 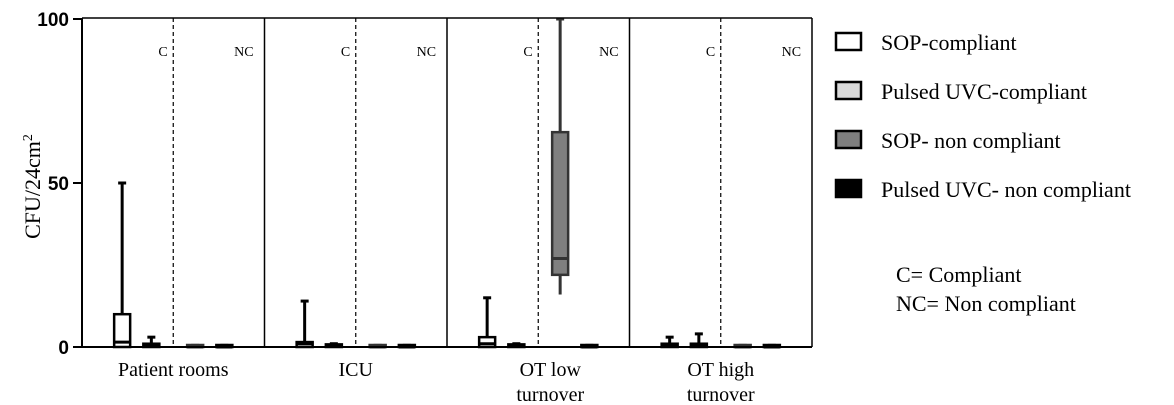 What do you see at coordinates (1006, 189) in the screenshot?
I see `legend-label: Pulsed UVC- non compliant` at bounding box center [1006, 189].